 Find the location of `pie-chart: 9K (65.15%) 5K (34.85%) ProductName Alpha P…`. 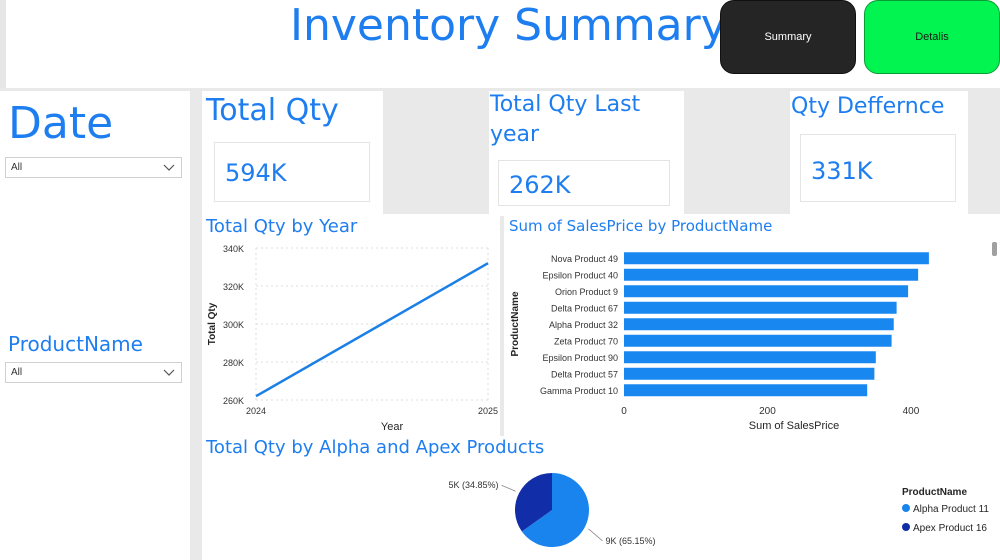

pie-chart: 9K (65.15%) 5K (34.85%) ProductName Alpha P… is located at coordinates (719, 510).